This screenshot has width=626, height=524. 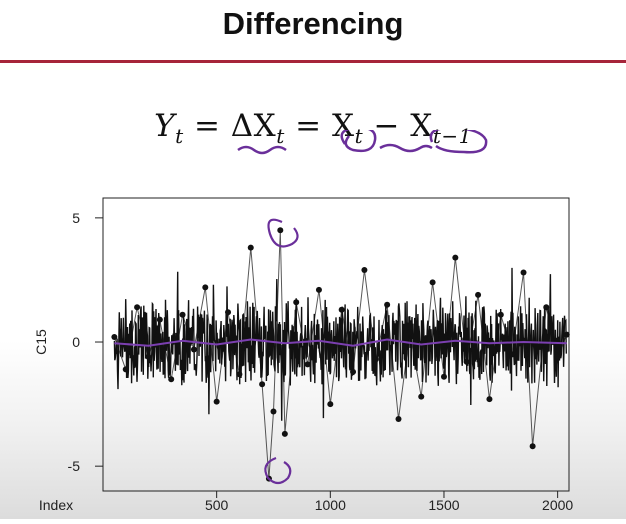 What do you see at coordinates (398, 126) in the screenshot?
I see `equation-lag-term: − X` at bounding box center [398, 126].